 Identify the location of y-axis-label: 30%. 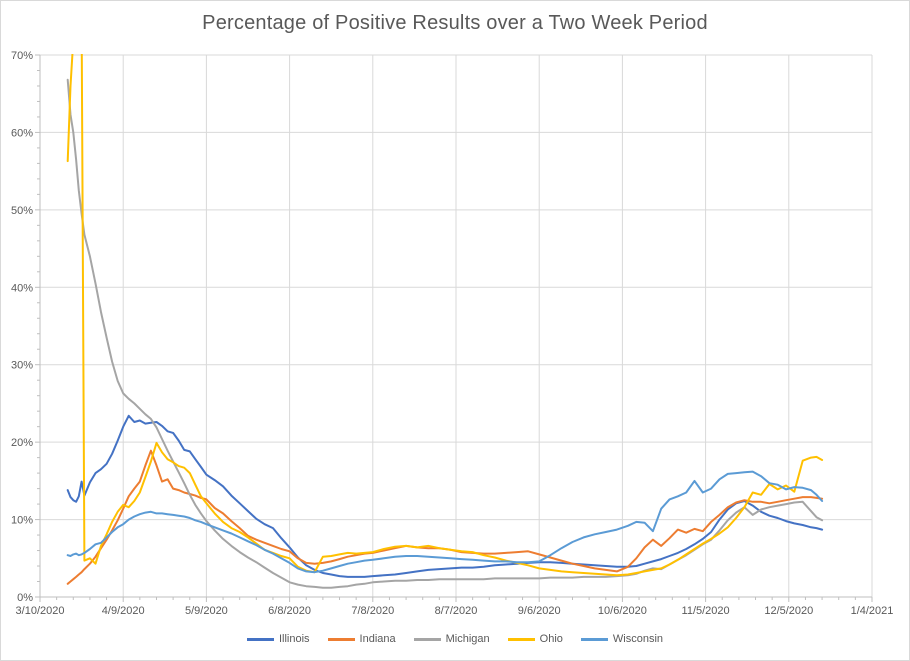
(22, 366).